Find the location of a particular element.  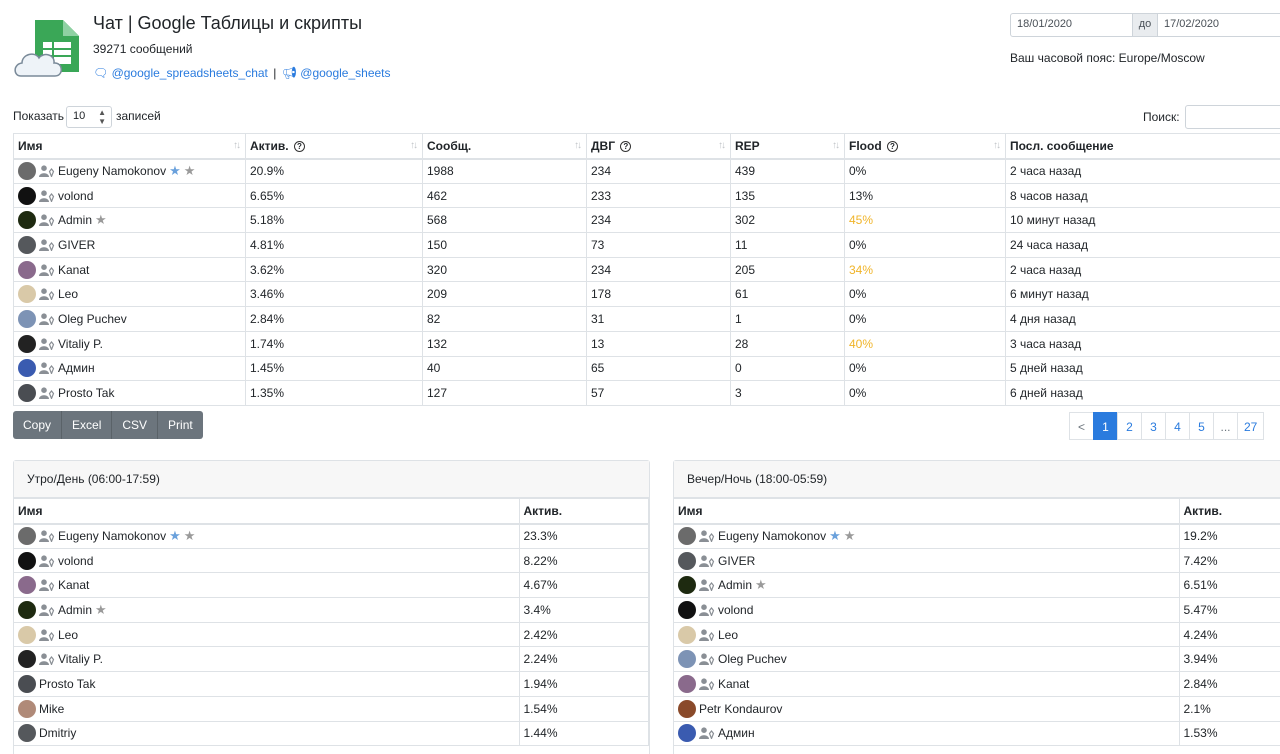

page-2: 2 is located at coordinates (1129, 426).